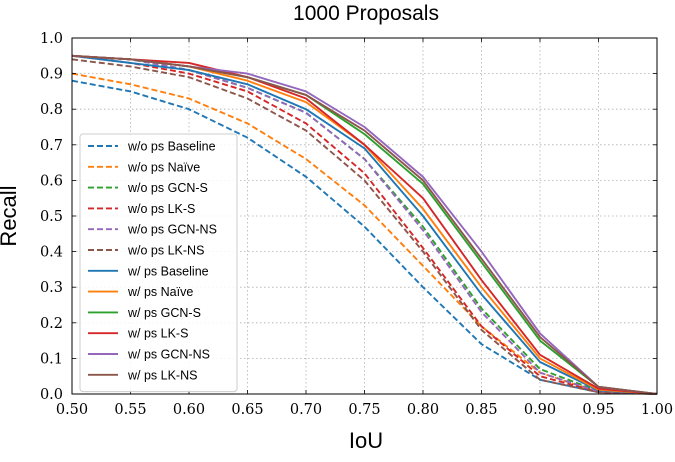 Image resolution: width=675 pixels, height=462 pixels. I want to click on legend-label: w/o ps LK-S, so click(161, 209).